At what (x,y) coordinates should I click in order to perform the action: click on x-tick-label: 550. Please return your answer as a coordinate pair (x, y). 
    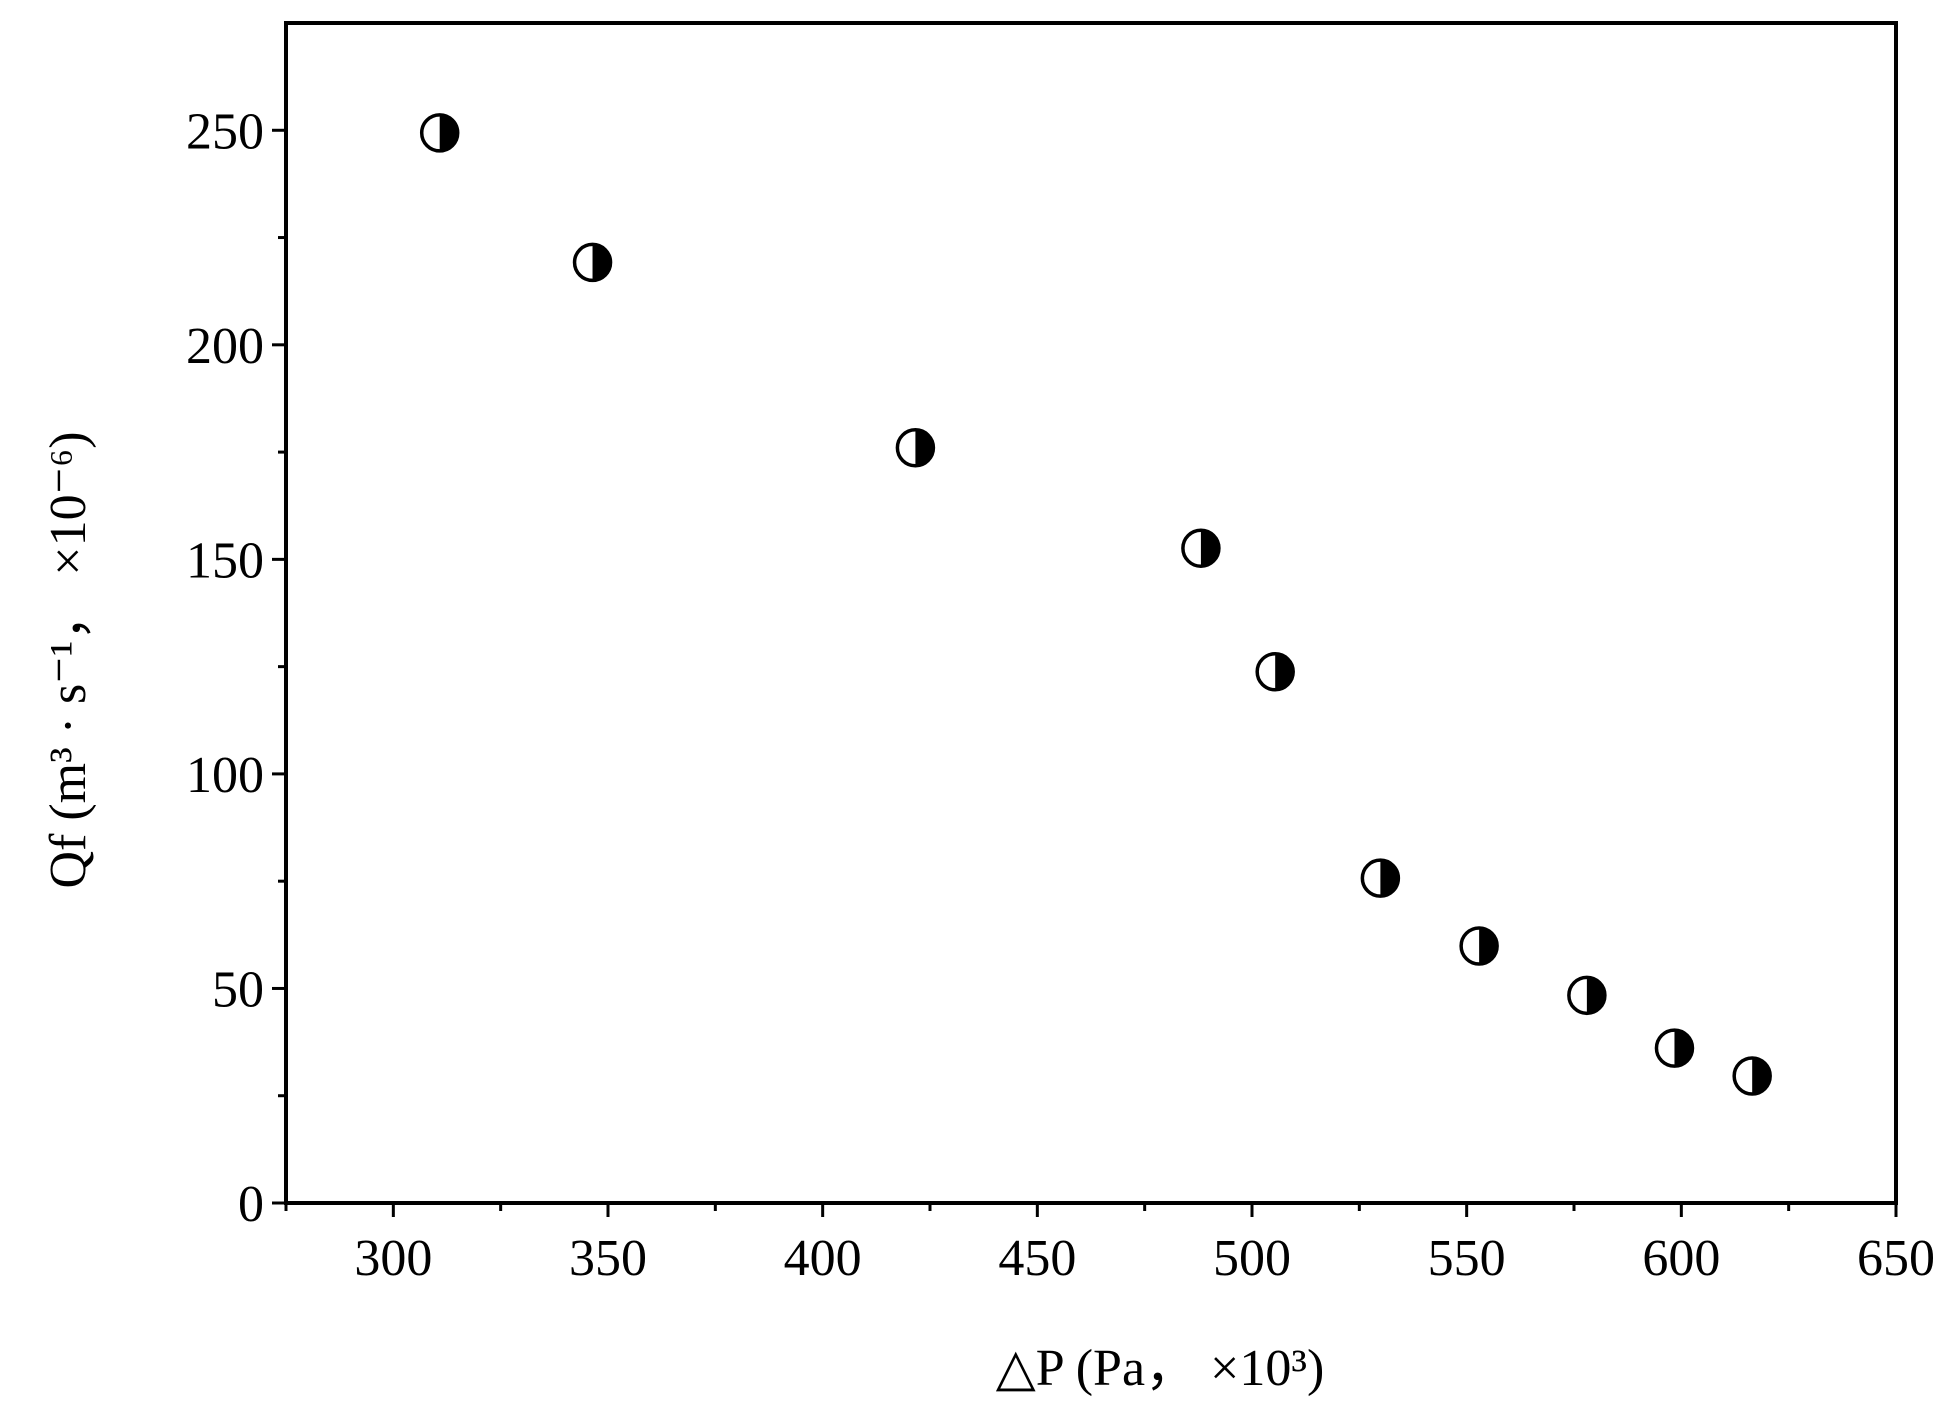
    Looking at the image, I should click on (1467, 1258).